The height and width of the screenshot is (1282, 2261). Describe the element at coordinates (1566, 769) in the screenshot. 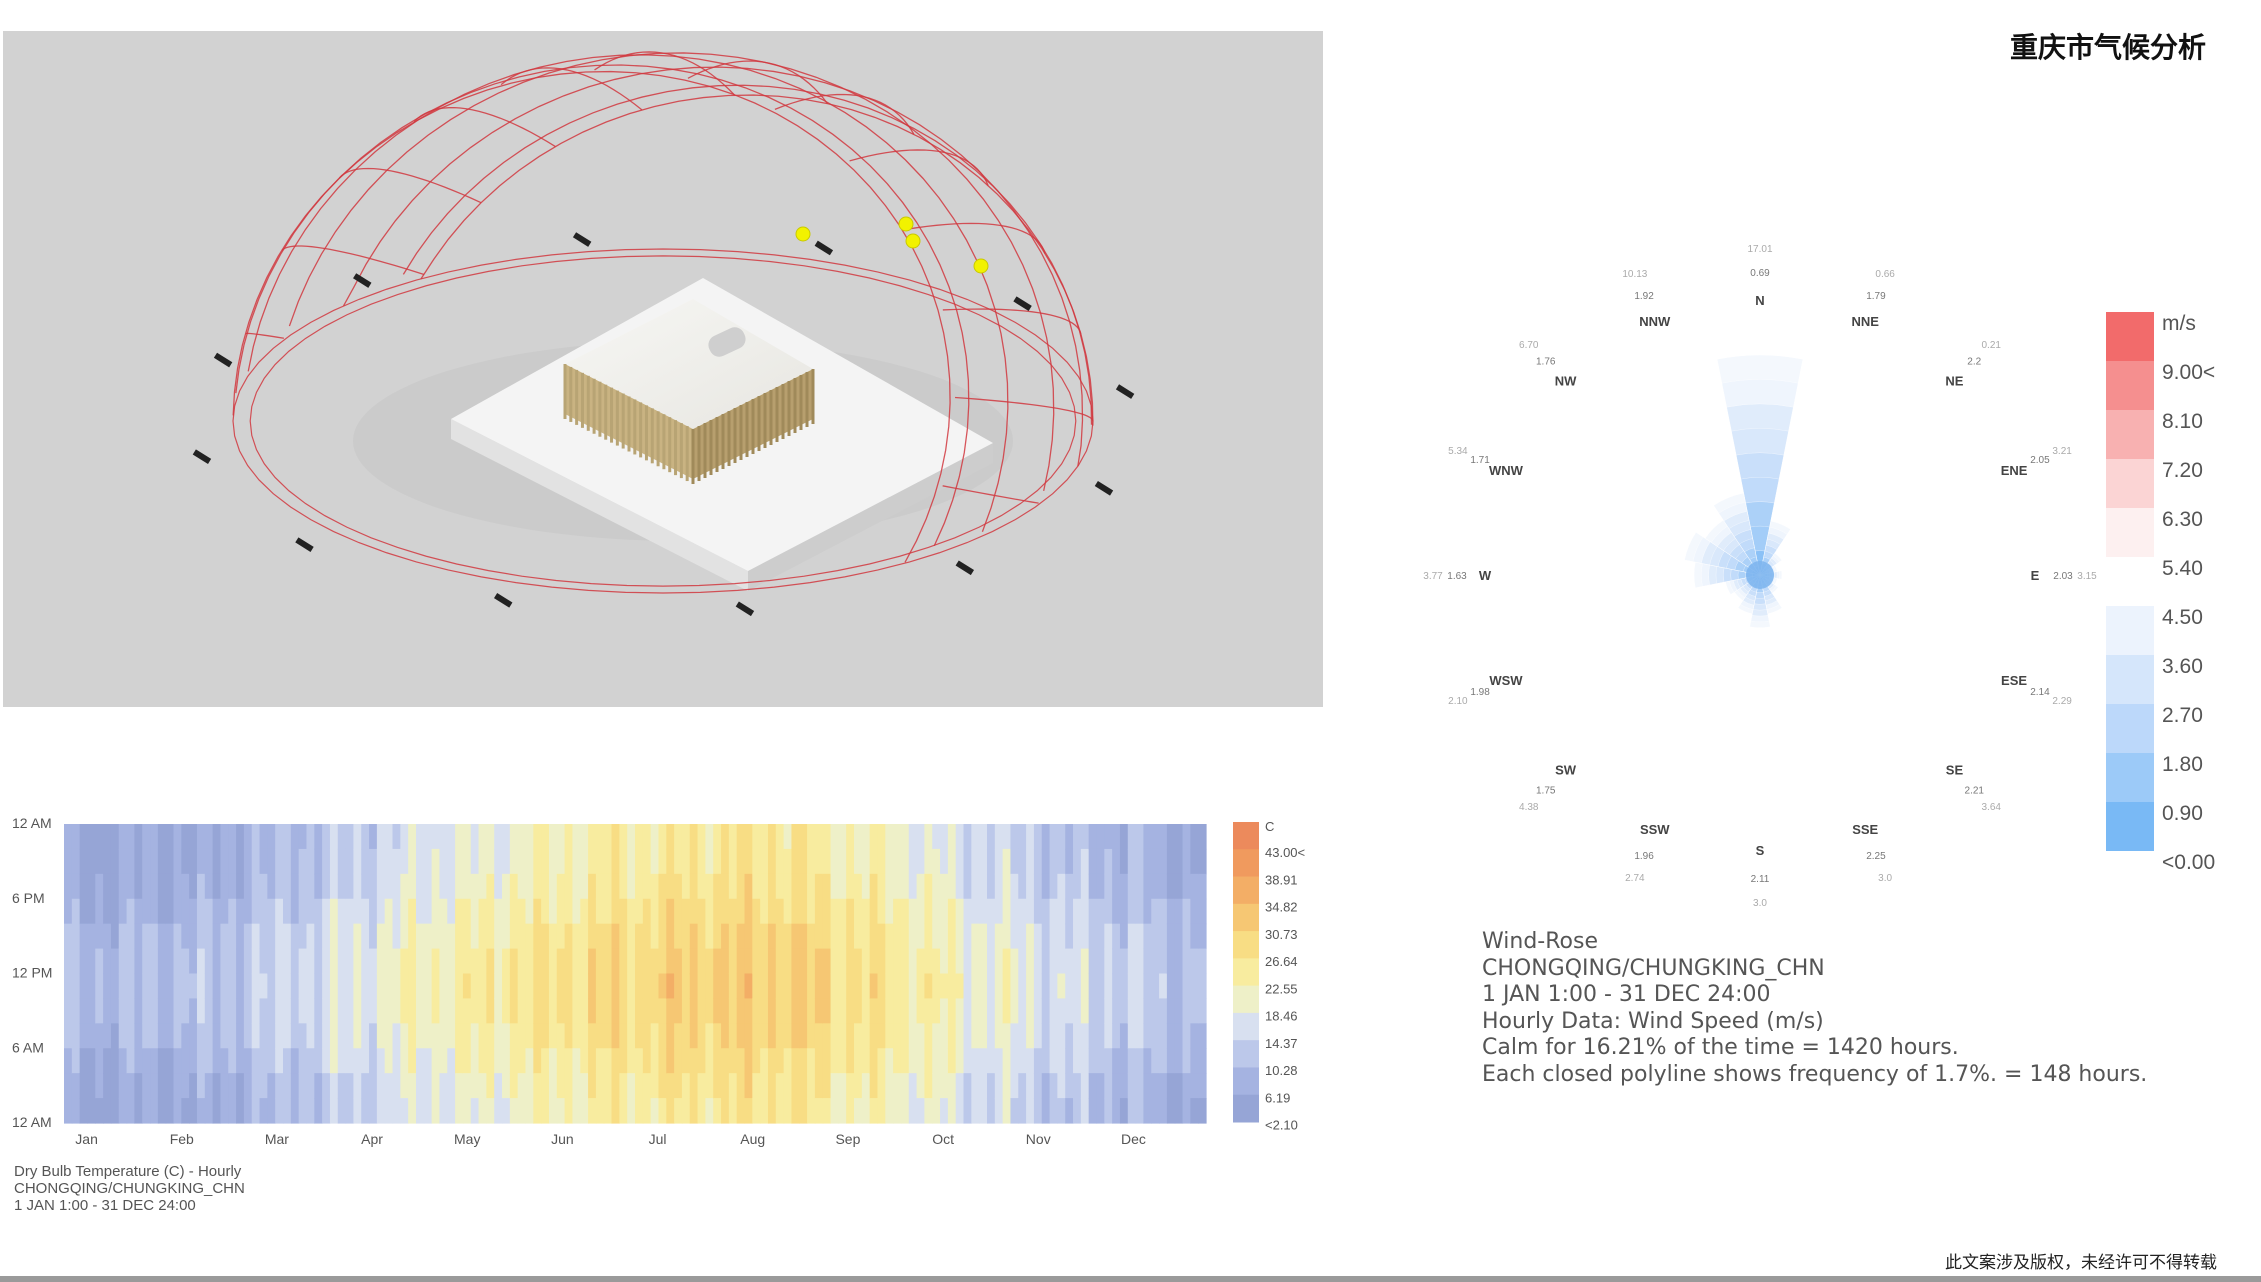

I see `wind-direction-label: SW` at that location.